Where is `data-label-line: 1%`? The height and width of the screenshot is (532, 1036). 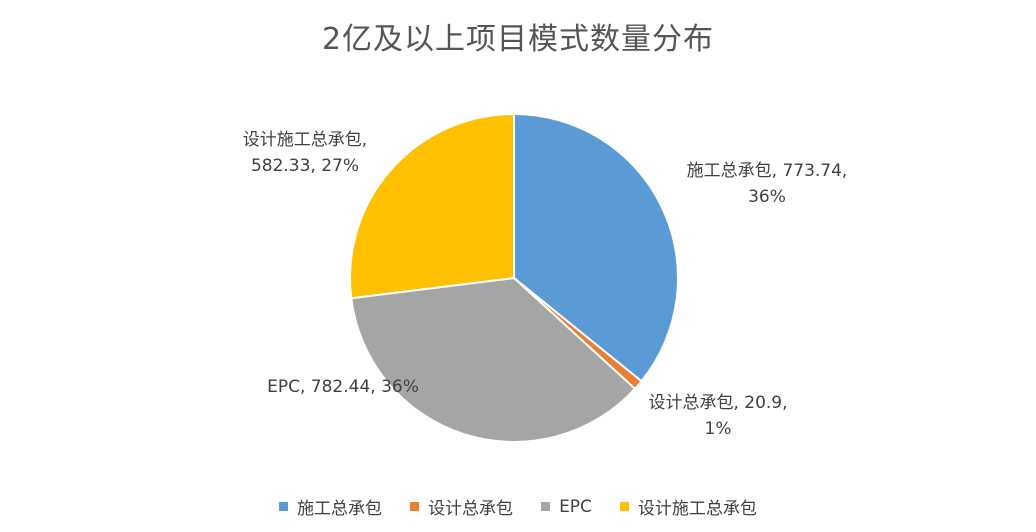 data-label-line: 1% is located at coordinates (718, 429).